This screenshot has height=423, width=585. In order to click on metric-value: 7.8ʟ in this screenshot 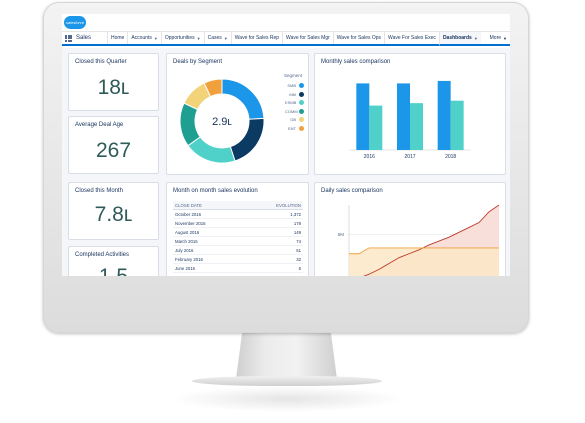, I will do `click(113, 214)`.